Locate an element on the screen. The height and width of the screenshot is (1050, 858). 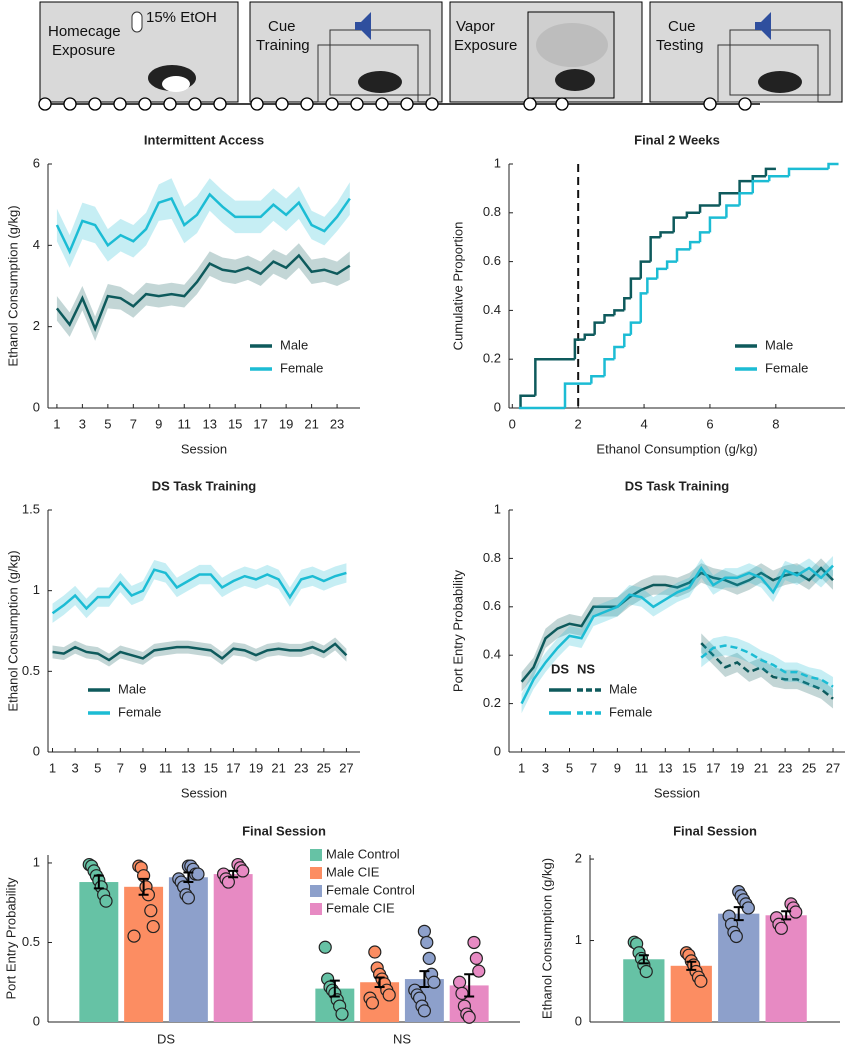
x-tick-label: 13 is located at coordinates (209, 423).